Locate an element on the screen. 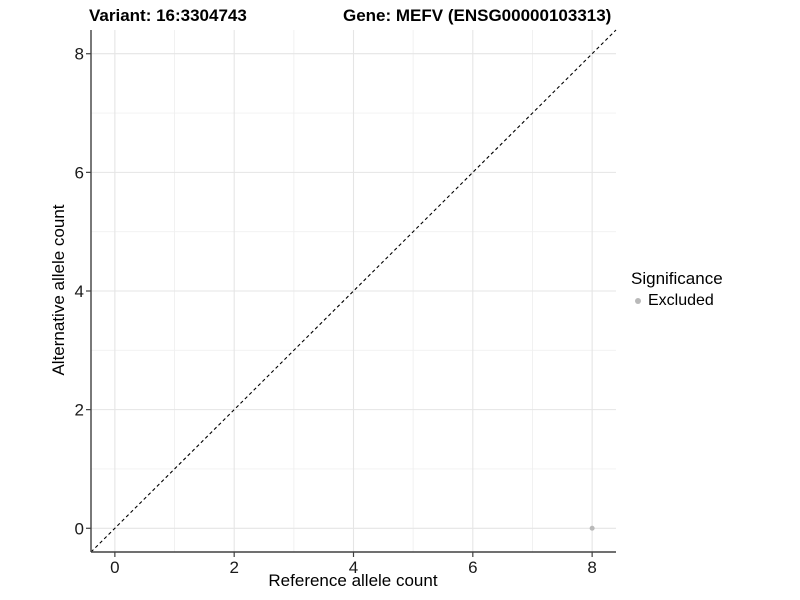  plot-title-variant: Variant: 16:3304743 is located at coordinates (168, 15).